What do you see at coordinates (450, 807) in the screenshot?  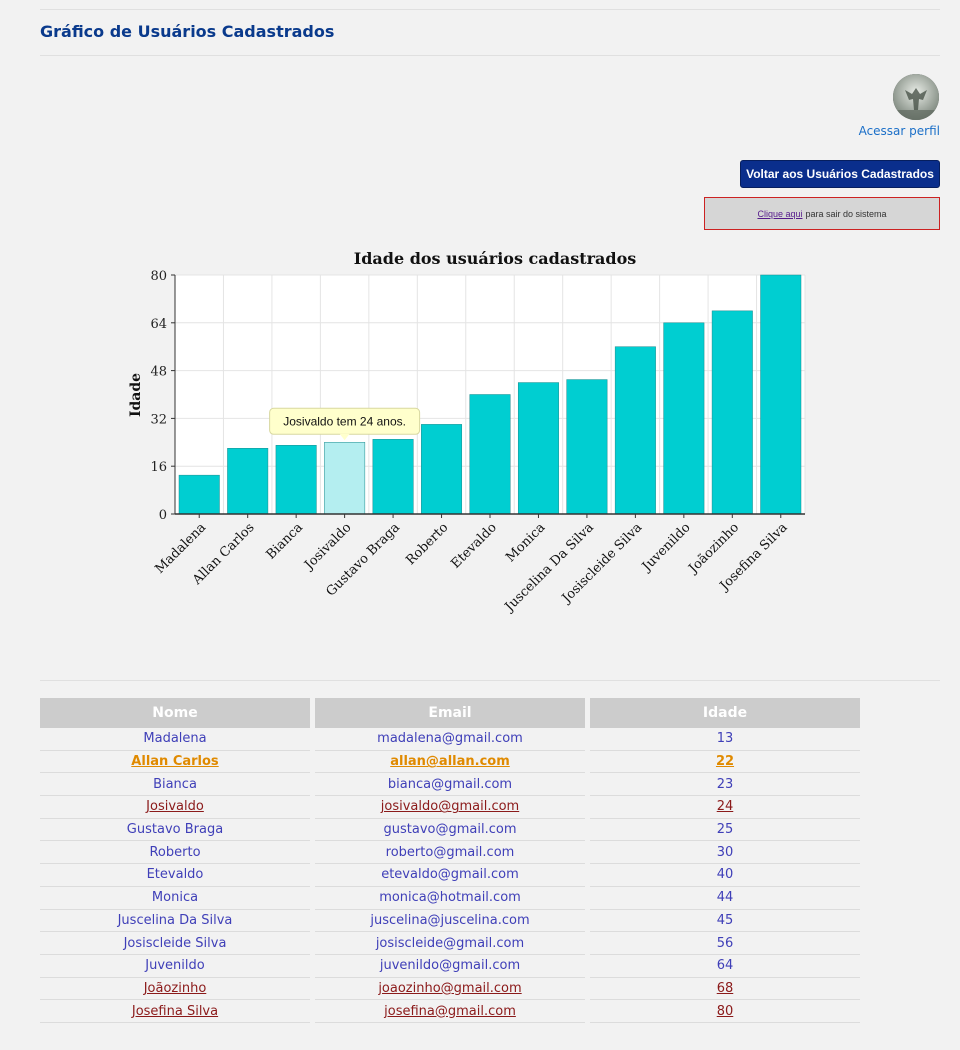 I see `email-link: josivaldo@gmail.com` at bounding box center [450, 807].